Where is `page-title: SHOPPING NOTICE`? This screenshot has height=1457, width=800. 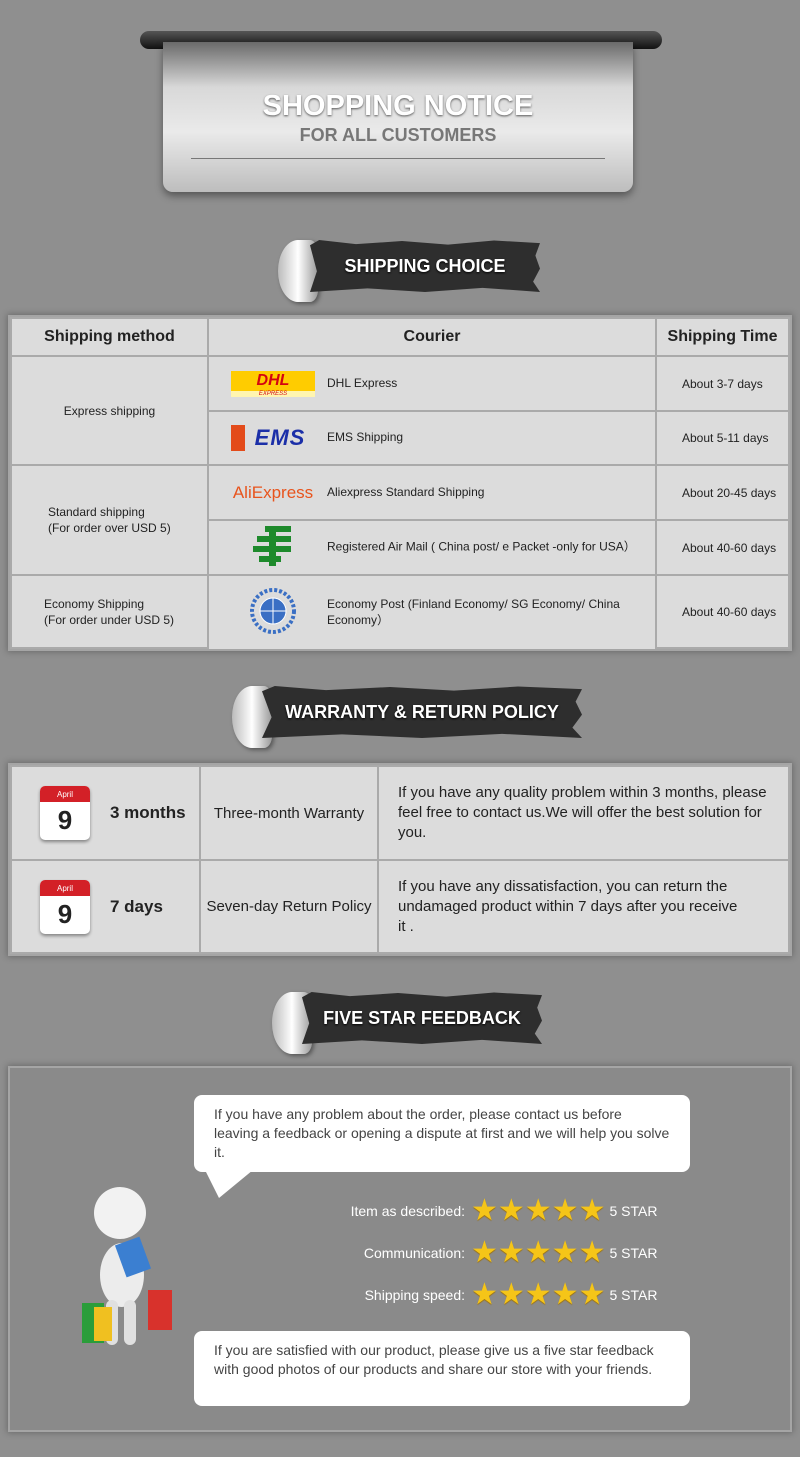
page-title: SHOPPING NOTICE is located at coordinates (398, 106).